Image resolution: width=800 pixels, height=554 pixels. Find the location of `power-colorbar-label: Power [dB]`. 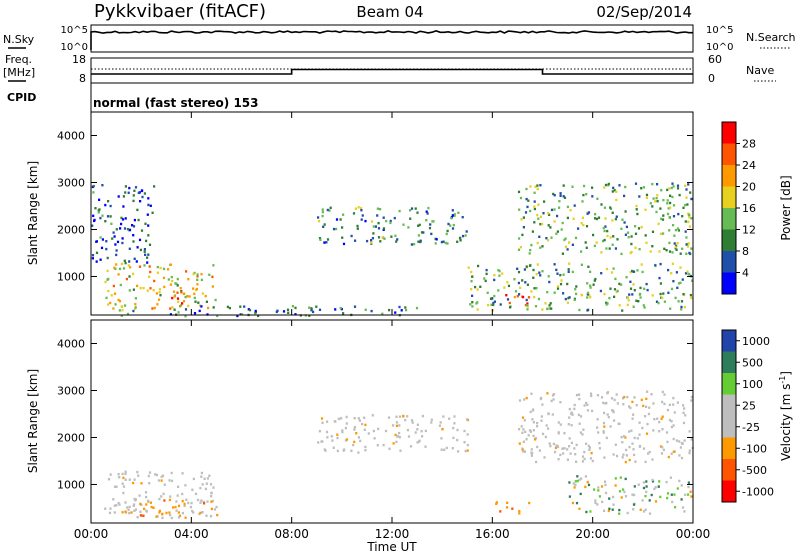

power-colorbar-label: Power [dB] is located at coordinates (786, 207).